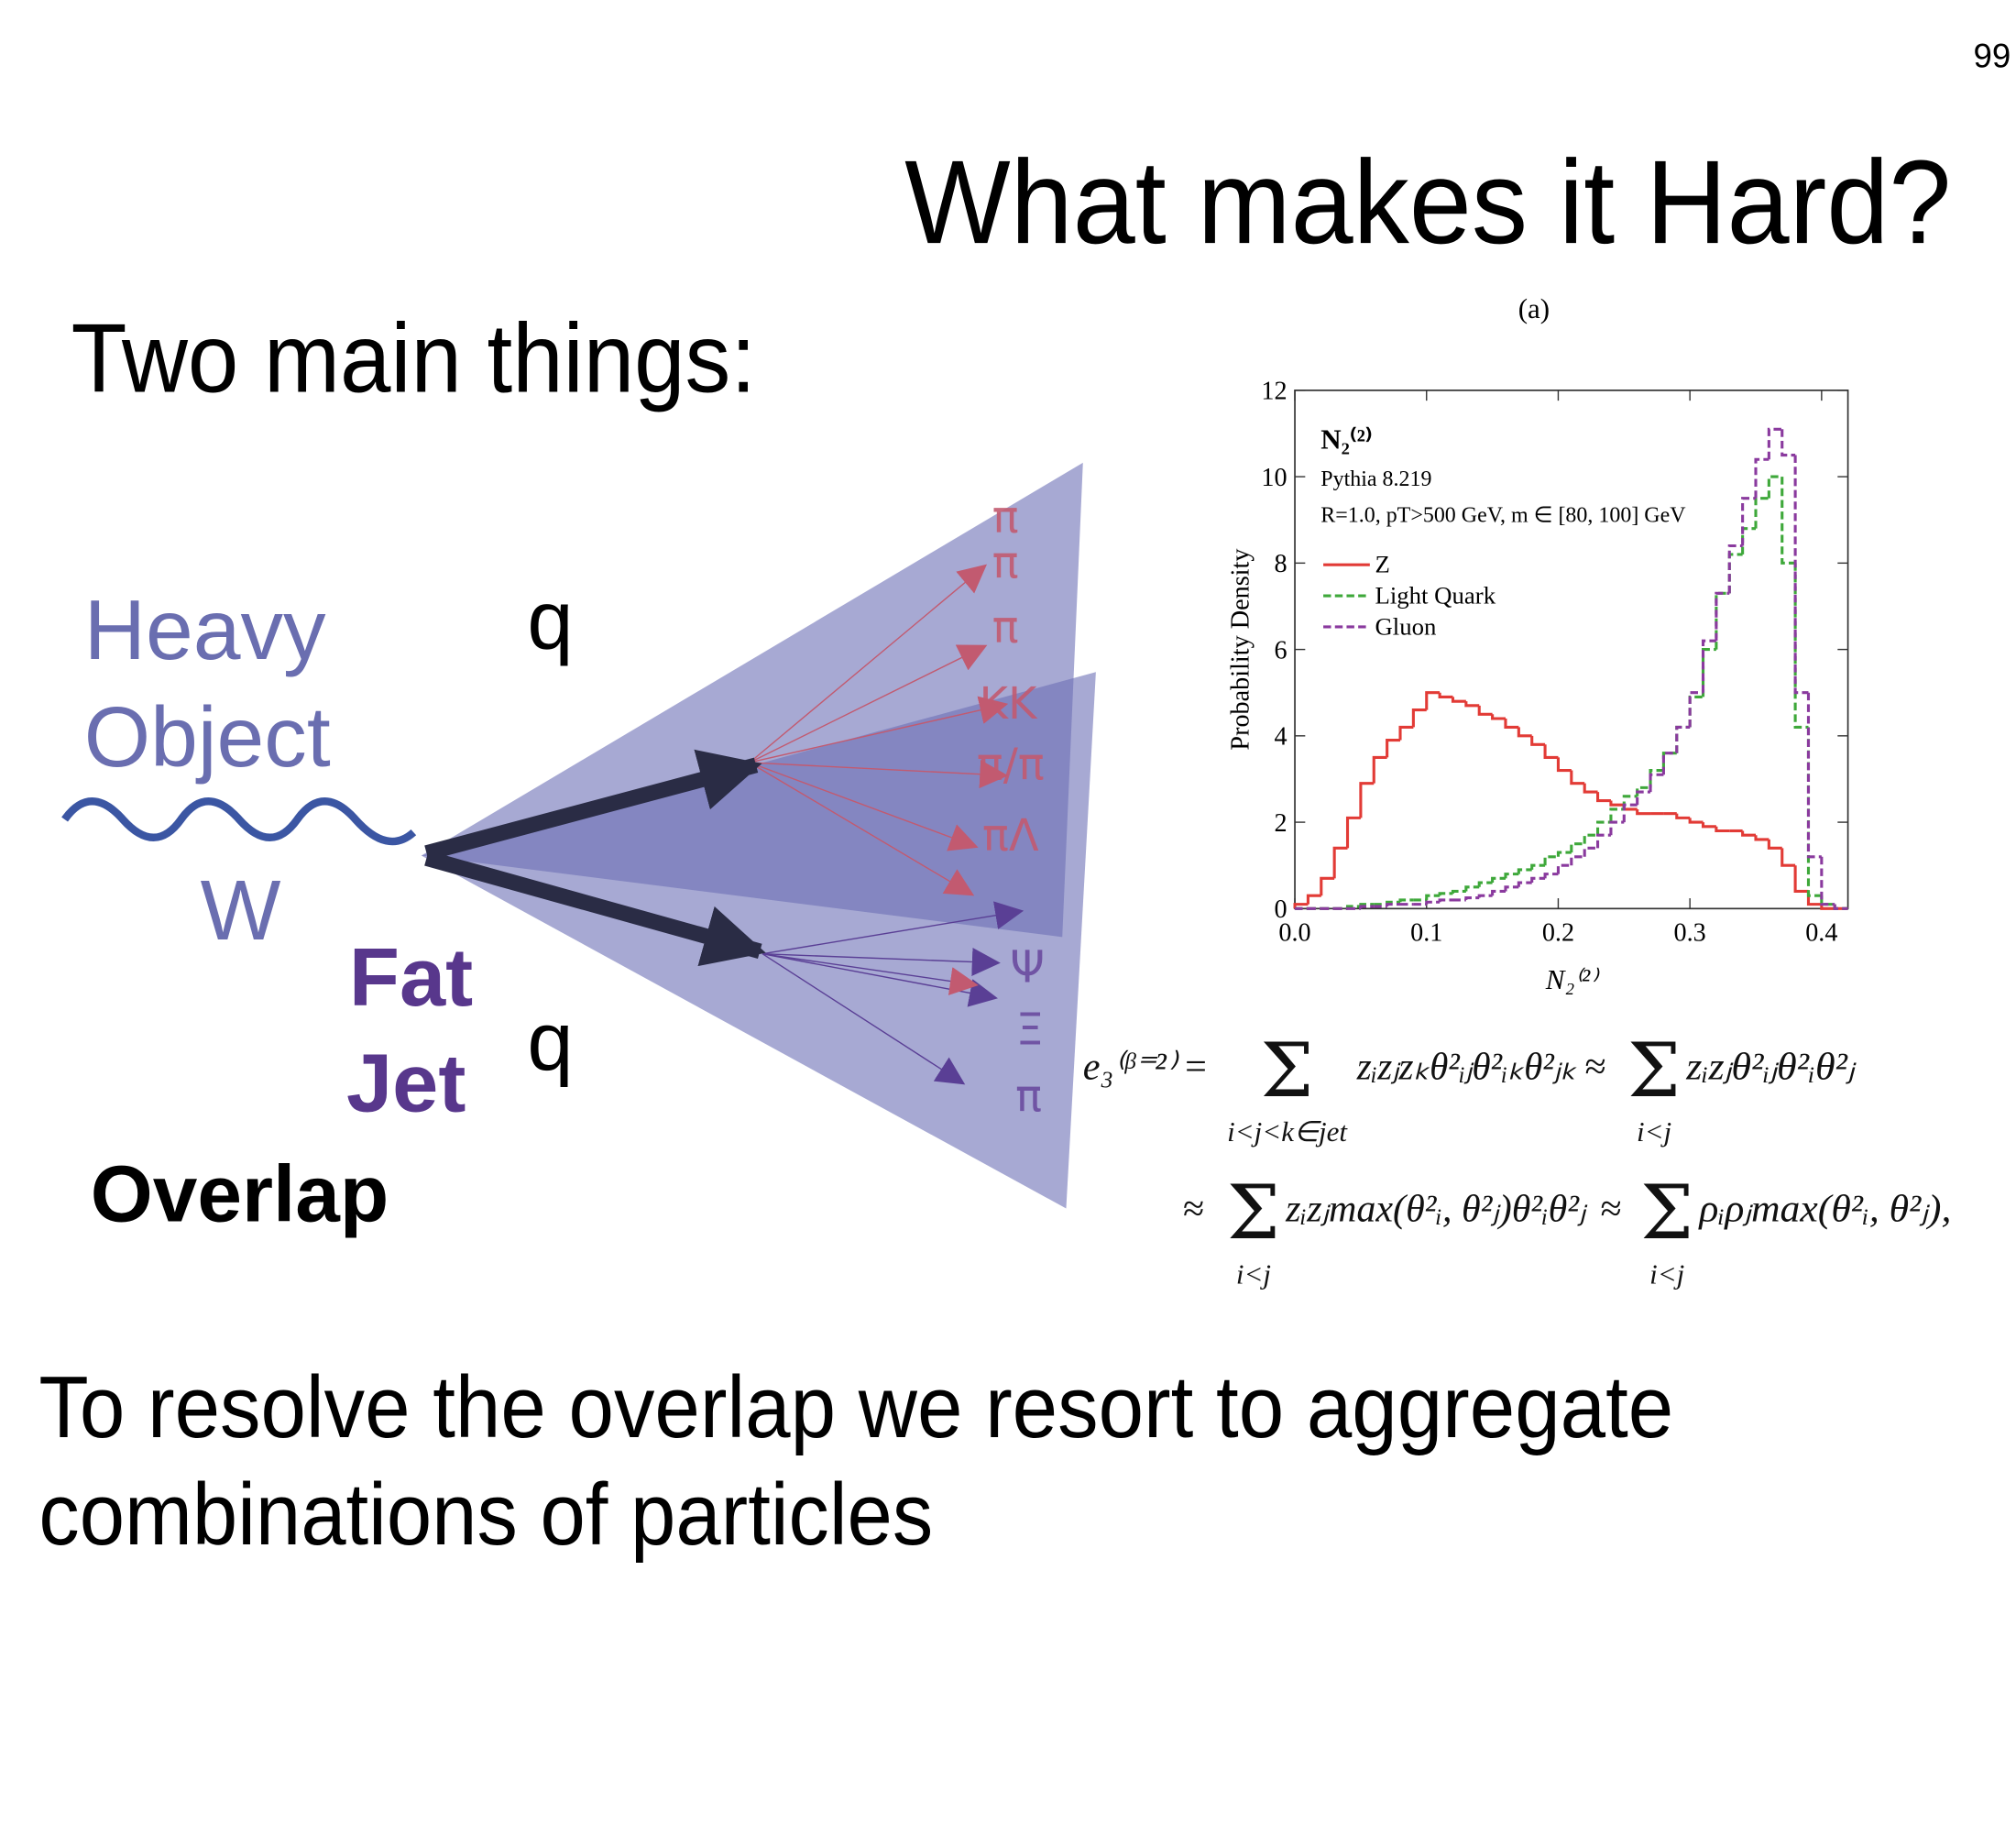 Image resolution: width=2016 pixels, height=1823 pixels. Describe the element at coordinates (1666, 1273) in the screenshot. I see `formula-sum-index: i<j` at that location.